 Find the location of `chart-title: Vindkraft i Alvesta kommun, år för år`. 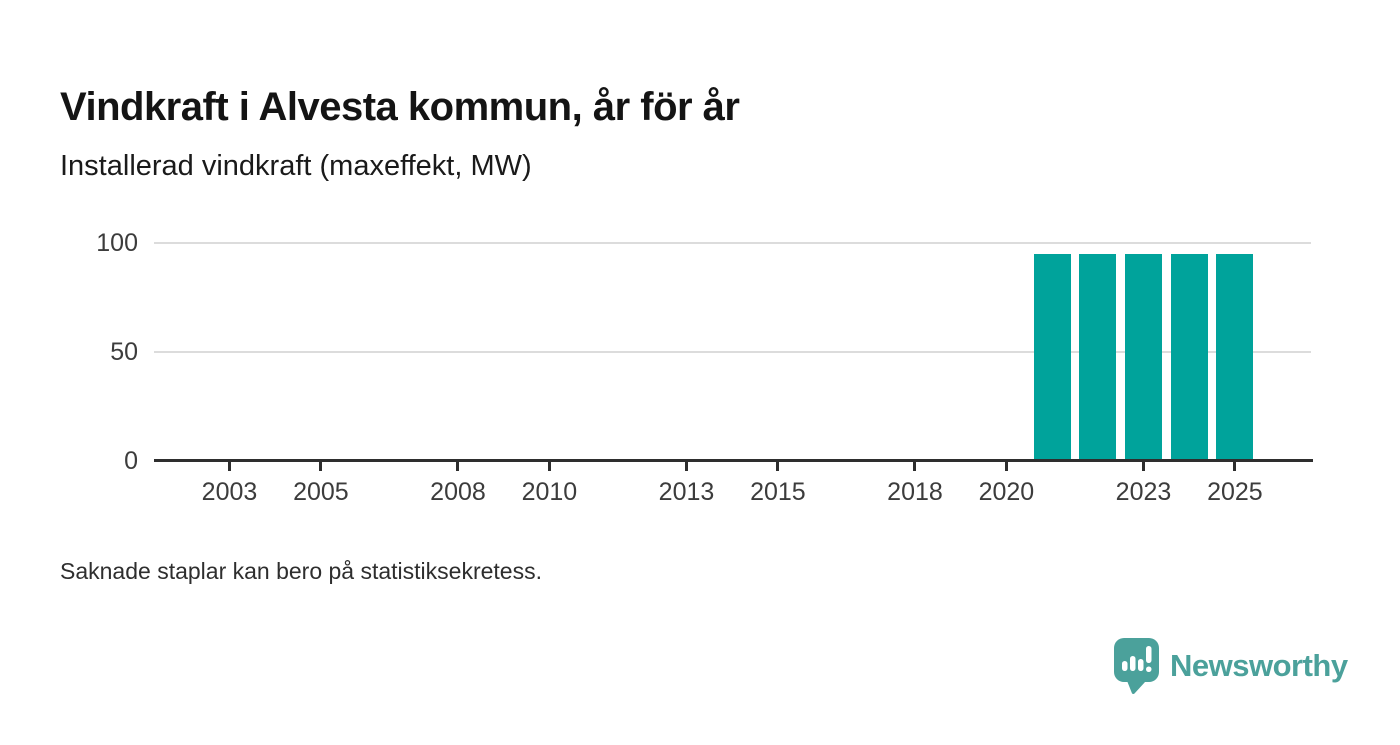

chart-title: Vindkraft i Alvesta kommun, år för år is located at coordinates (400, 106).